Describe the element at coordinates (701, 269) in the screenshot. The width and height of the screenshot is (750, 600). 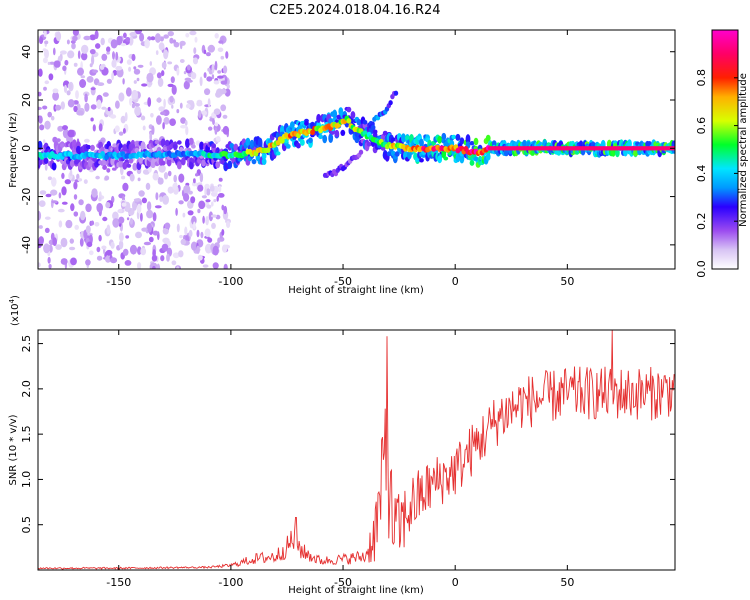
I see `colorbar-tick-label: 0.0` at that location.